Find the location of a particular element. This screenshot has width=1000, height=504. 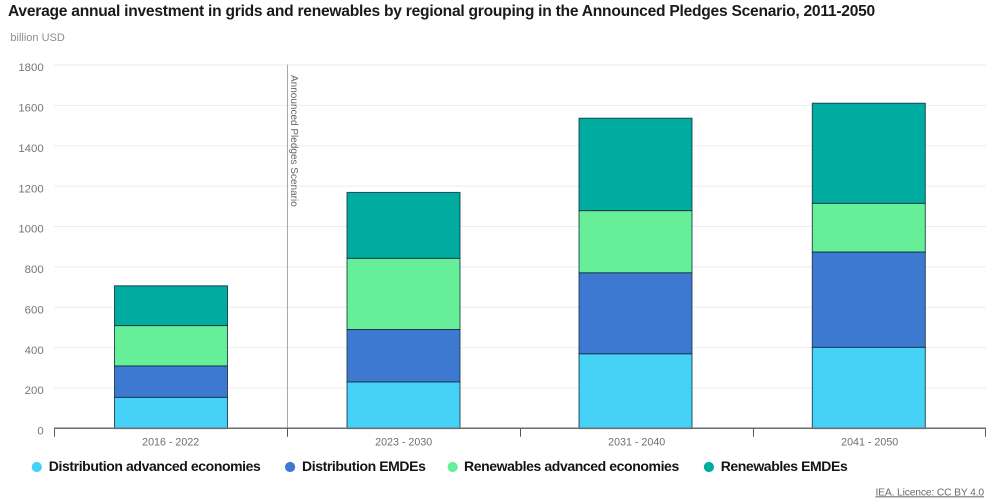

svg-text:Distribution advanced economie: Distribution advanced economies is located at coordinates (155, 466).